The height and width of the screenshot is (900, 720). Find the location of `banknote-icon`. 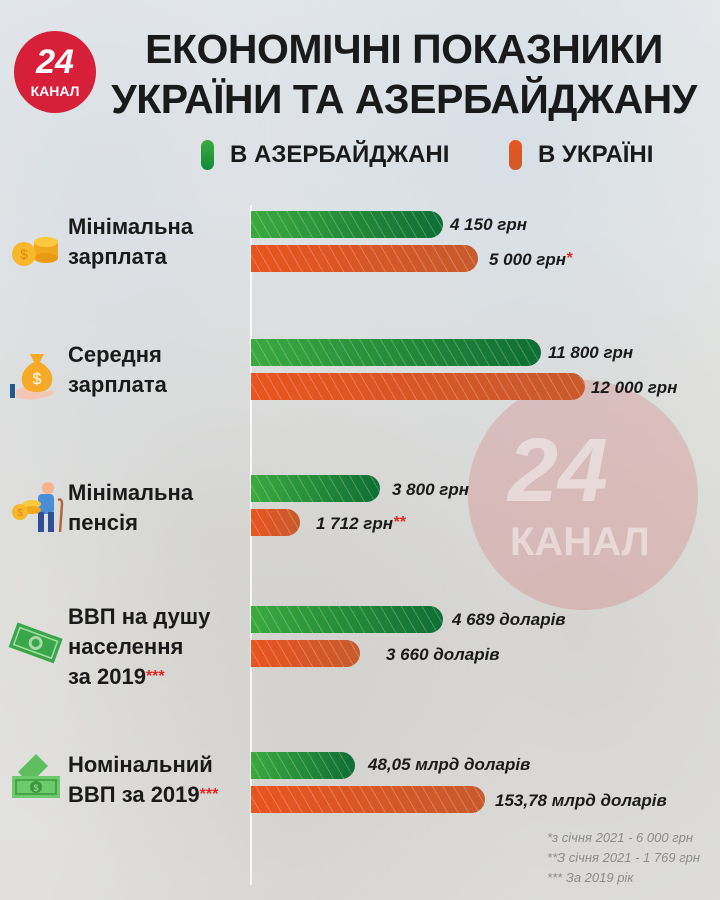

banknote-icon is located at coordinates (35, 643).